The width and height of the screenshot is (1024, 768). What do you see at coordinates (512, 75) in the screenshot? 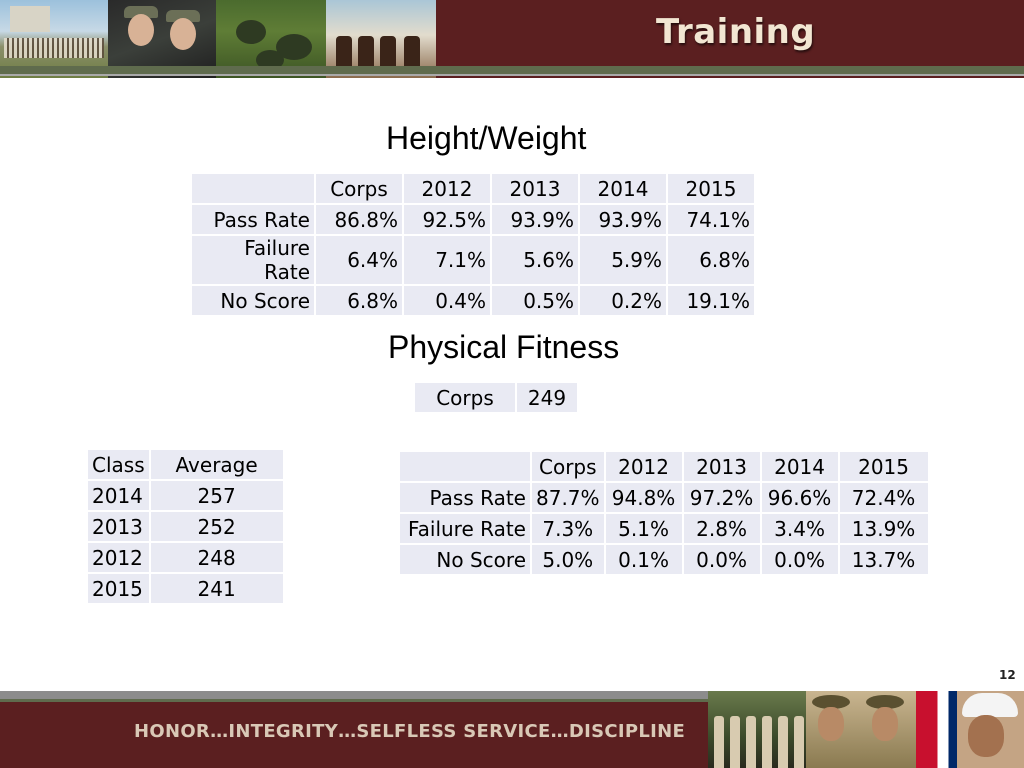
I see `header-divider-line` at bounding box center [512, 75].